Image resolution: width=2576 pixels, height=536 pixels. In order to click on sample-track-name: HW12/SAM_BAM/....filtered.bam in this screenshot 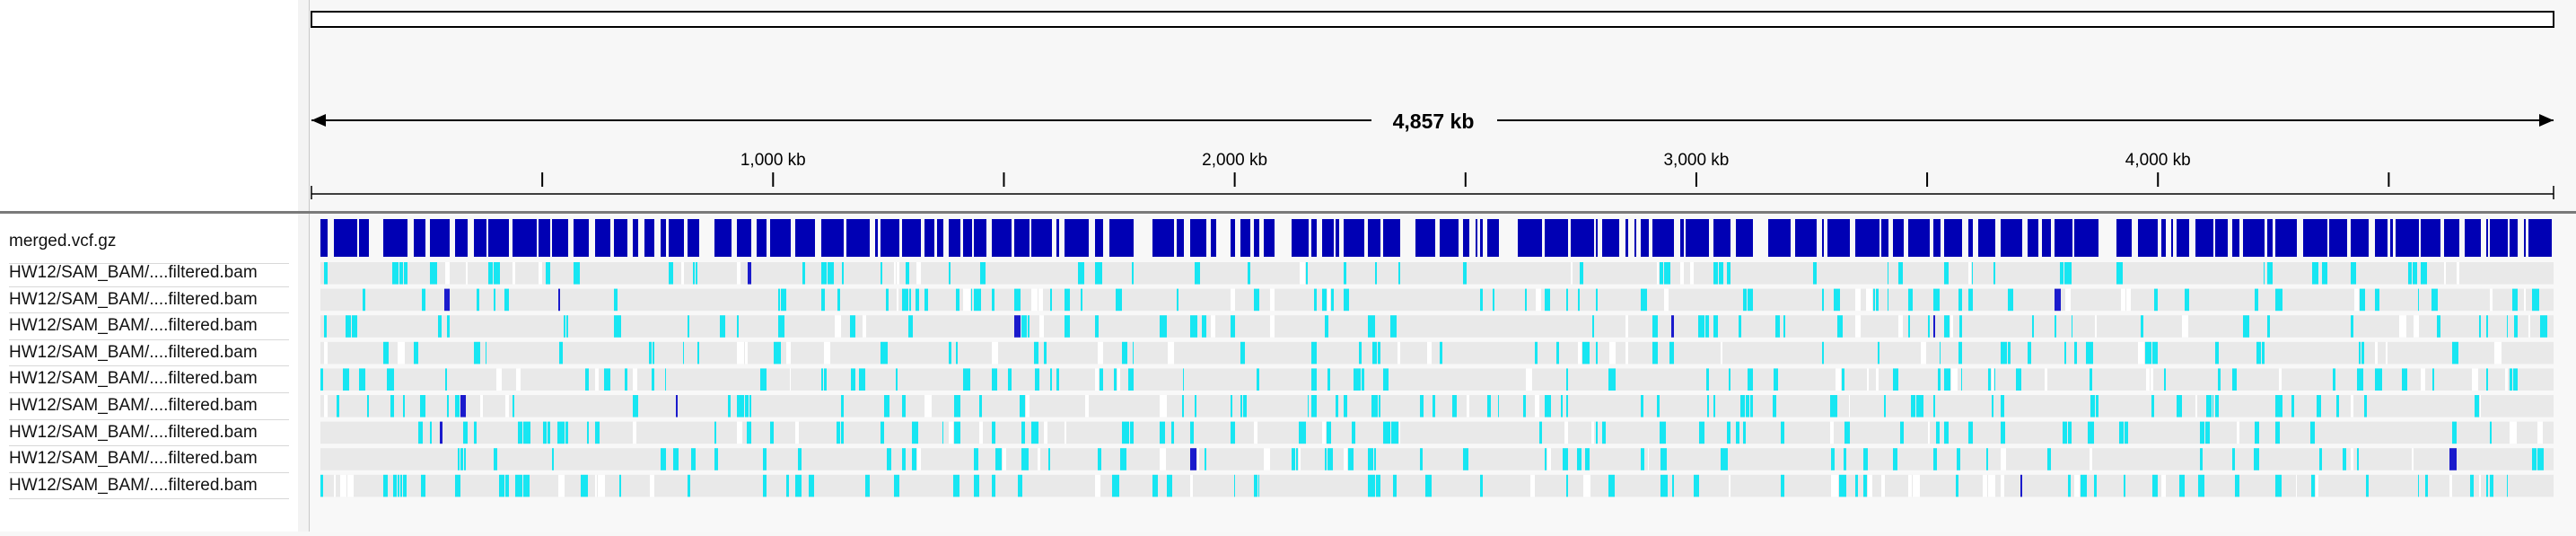, I will do `click(149, 379)`.